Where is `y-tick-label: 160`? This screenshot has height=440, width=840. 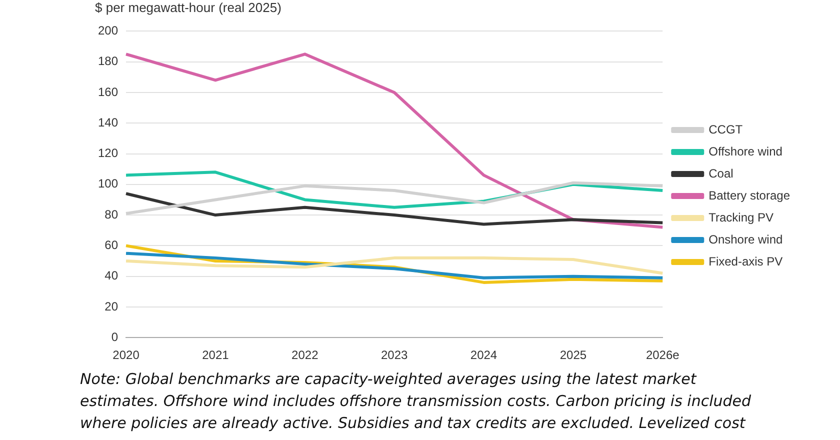
y-tick-label: 160 is located at coordinates (108, 91).